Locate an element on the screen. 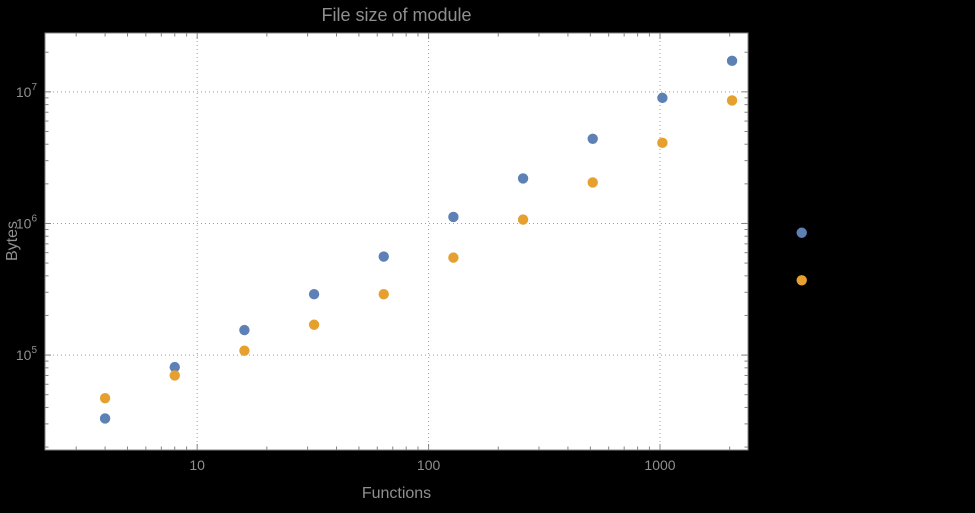  y-axis-label: Bytes is located at coordinates (12, 241).